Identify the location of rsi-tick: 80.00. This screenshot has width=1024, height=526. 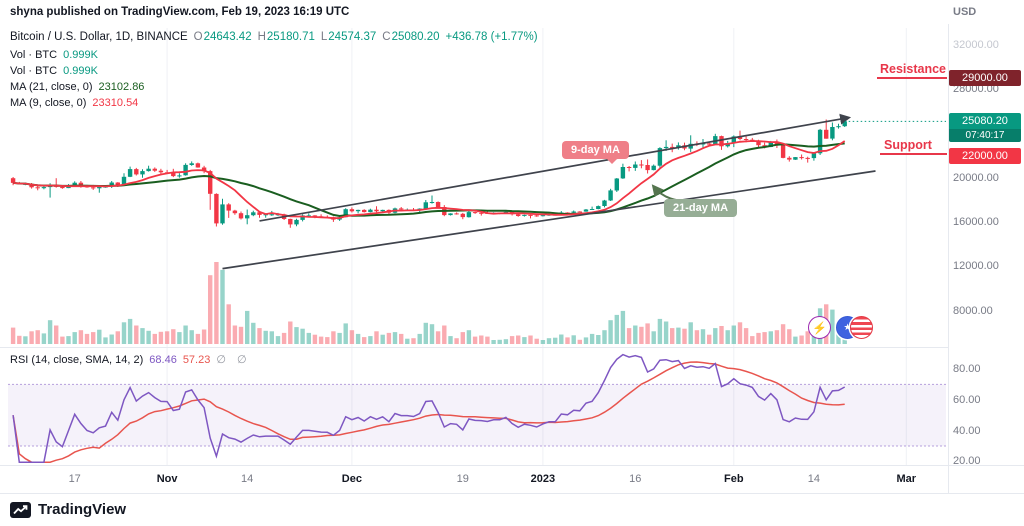
(967, 368).